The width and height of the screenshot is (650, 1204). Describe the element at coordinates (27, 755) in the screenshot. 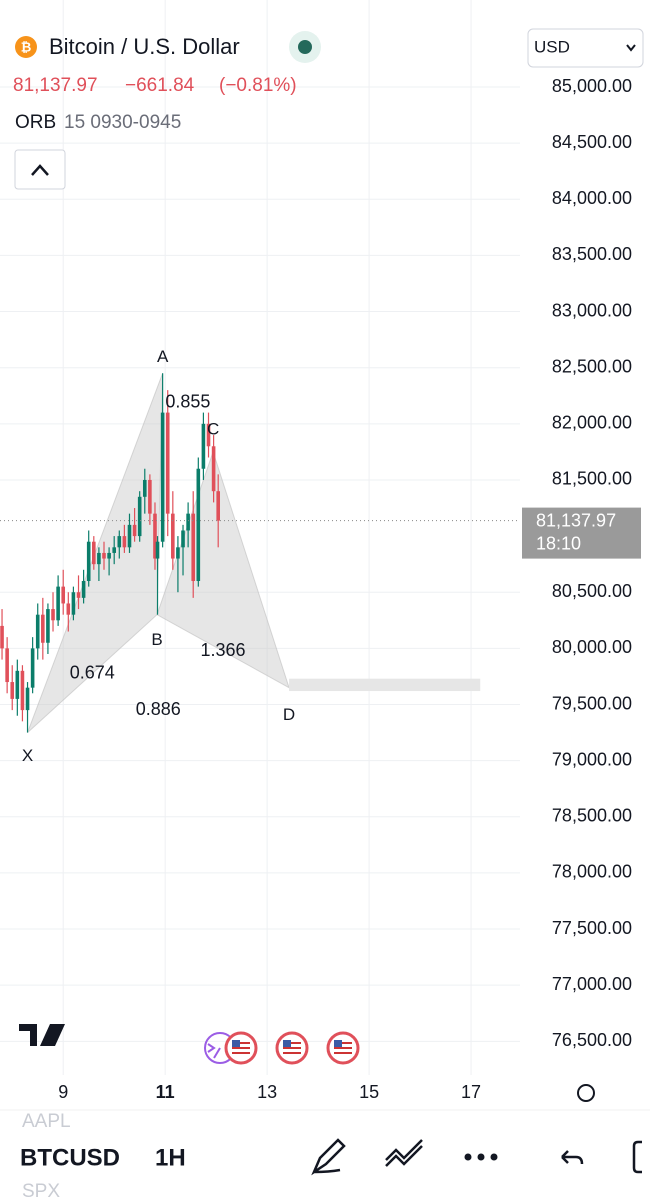

I see `pattern-point-label: X` at that location.